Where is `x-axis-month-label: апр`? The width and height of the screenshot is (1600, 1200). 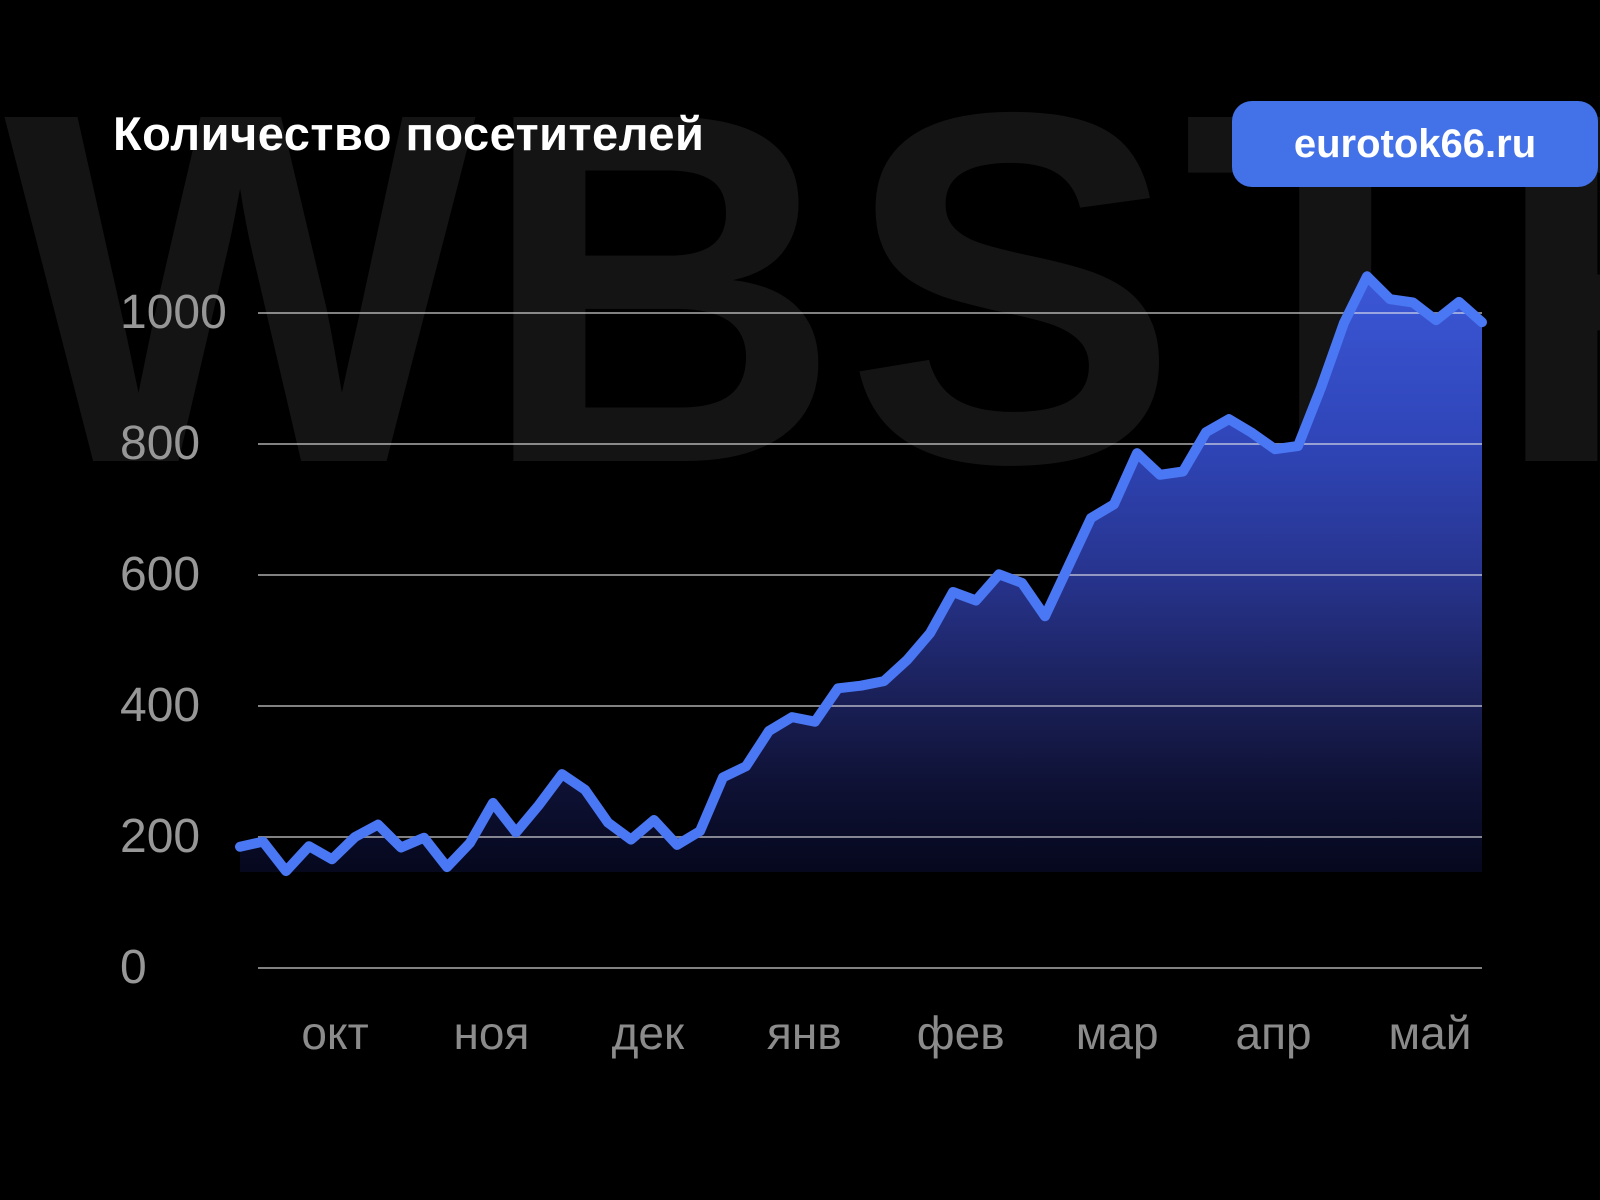
x-axis-month-label: апр is located at coordinates (1273, 1033).